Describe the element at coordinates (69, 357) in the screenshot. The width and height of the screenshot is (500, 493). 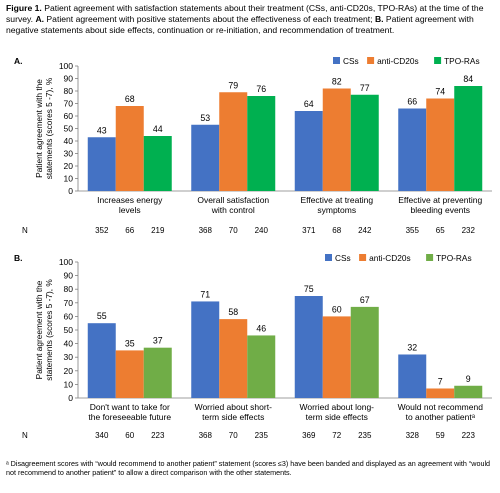
I see `y-tick-label: 30` at that location.